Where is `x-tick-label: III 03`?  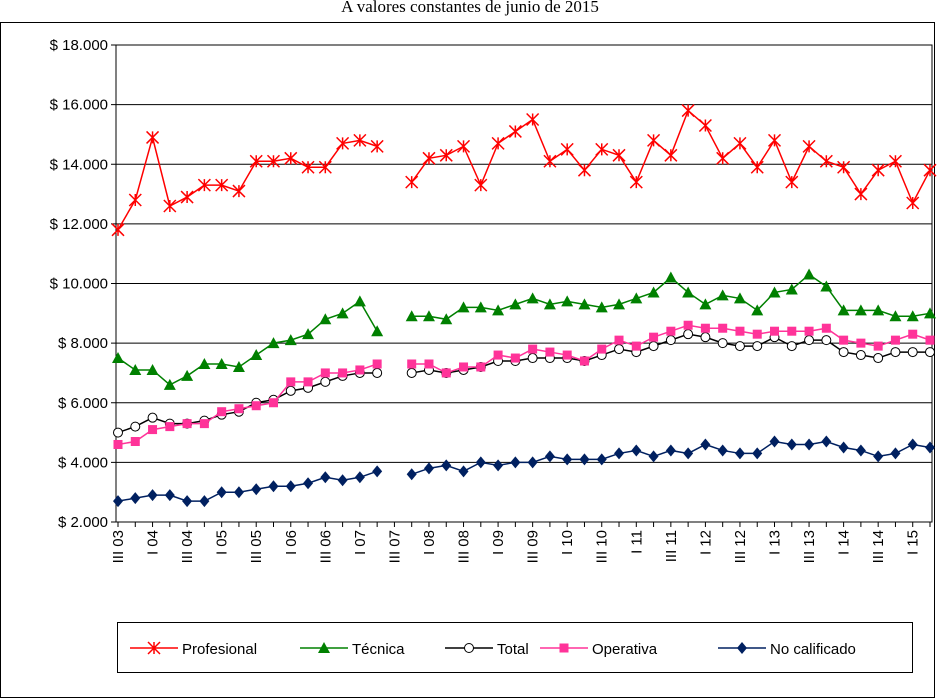 x-tick-label: III 03 is located at coordinates (118, 546).